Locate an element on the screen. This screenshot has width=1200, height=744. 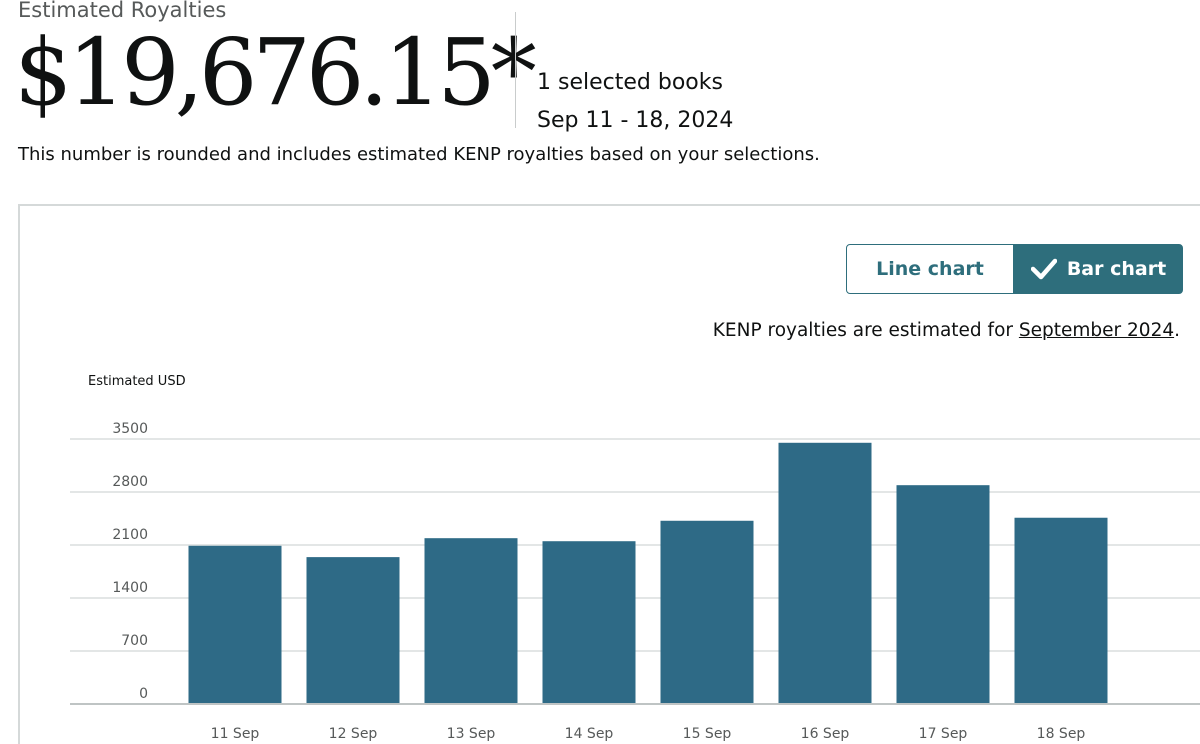
y-tick-label: 2100 is located at coordinates (130, 535).